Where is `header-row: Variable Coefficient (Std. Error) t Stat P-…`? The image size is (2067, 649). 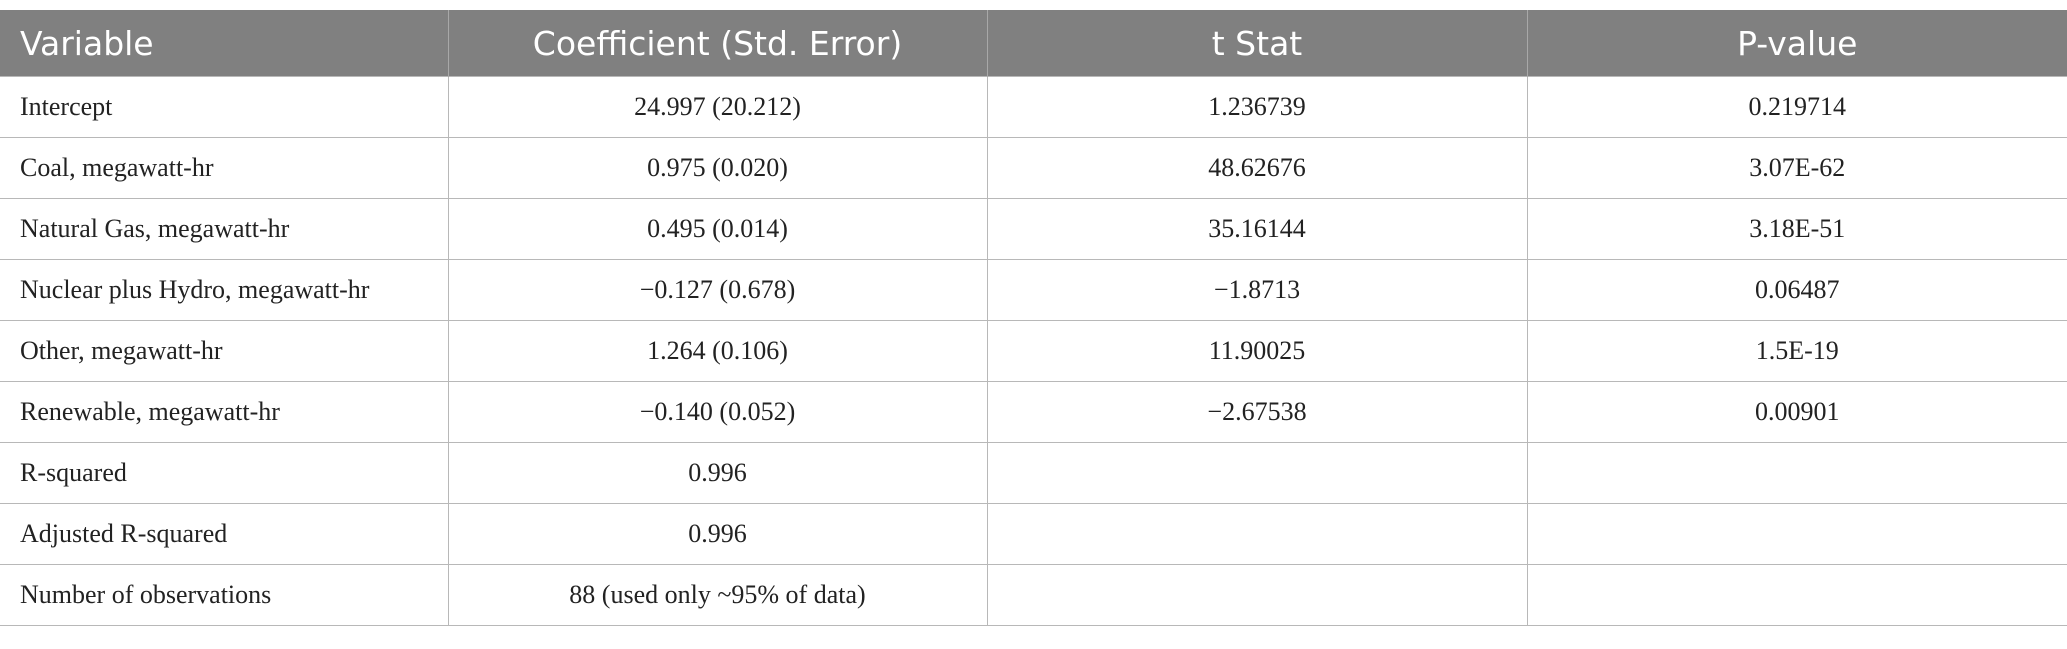 header-row: Variable Coefficient (Std. Error) t Stat P-… is located at coordinates (1033, 43).